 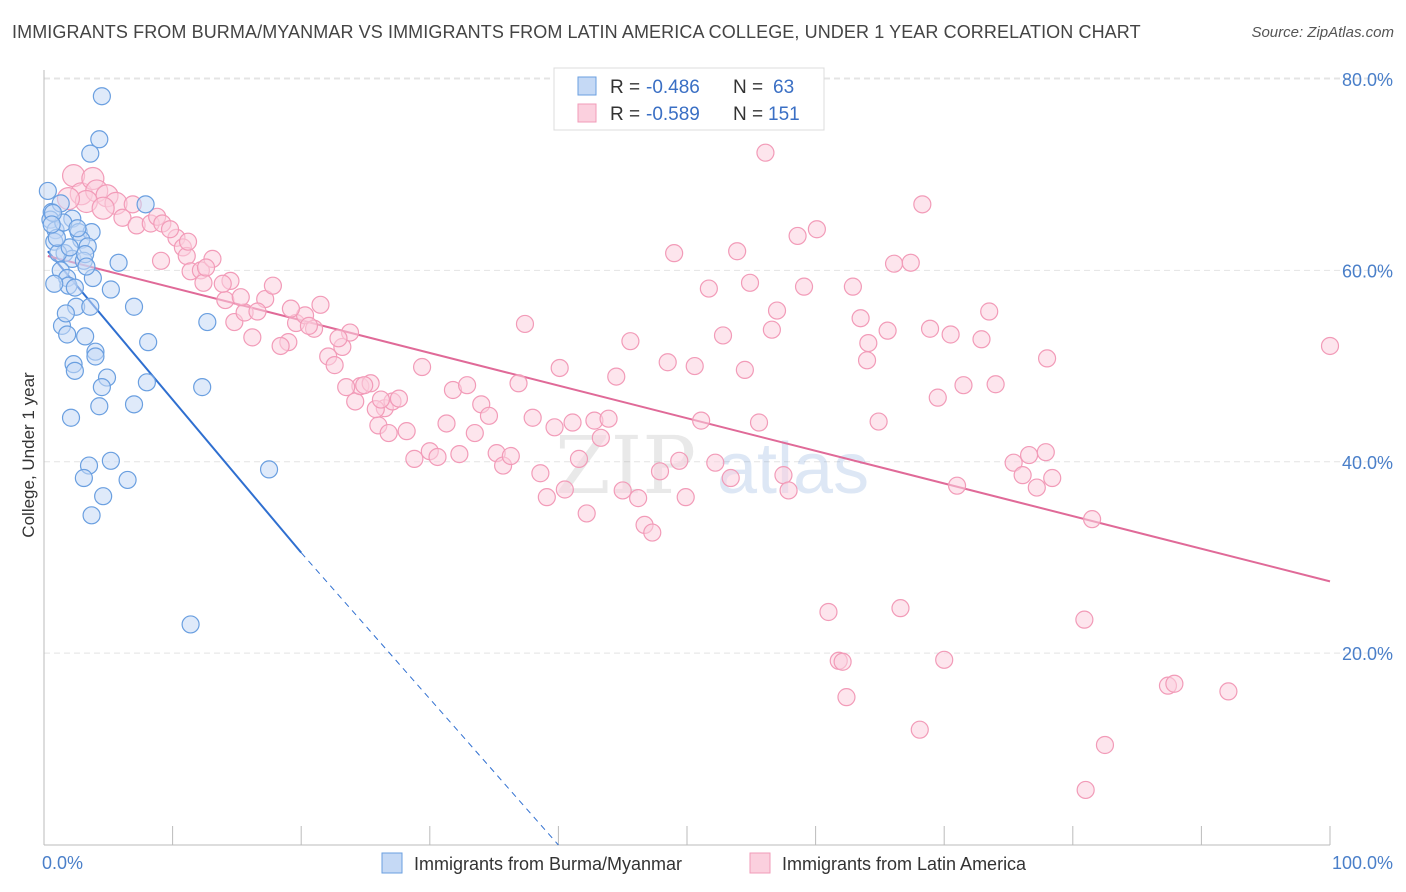 I want to click on legend-frame, so click(x=689, y=99).